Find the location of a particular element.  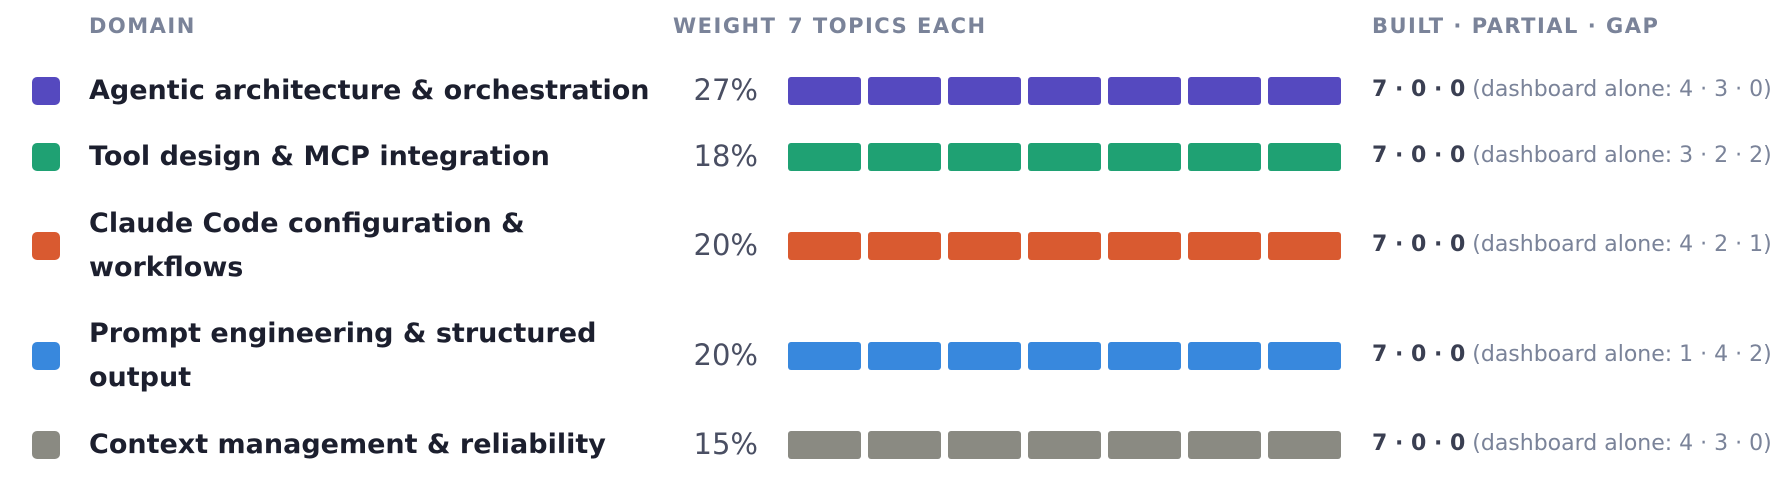

name-line: Agentic architecture & orchestration is located at coordinates (369, 90).